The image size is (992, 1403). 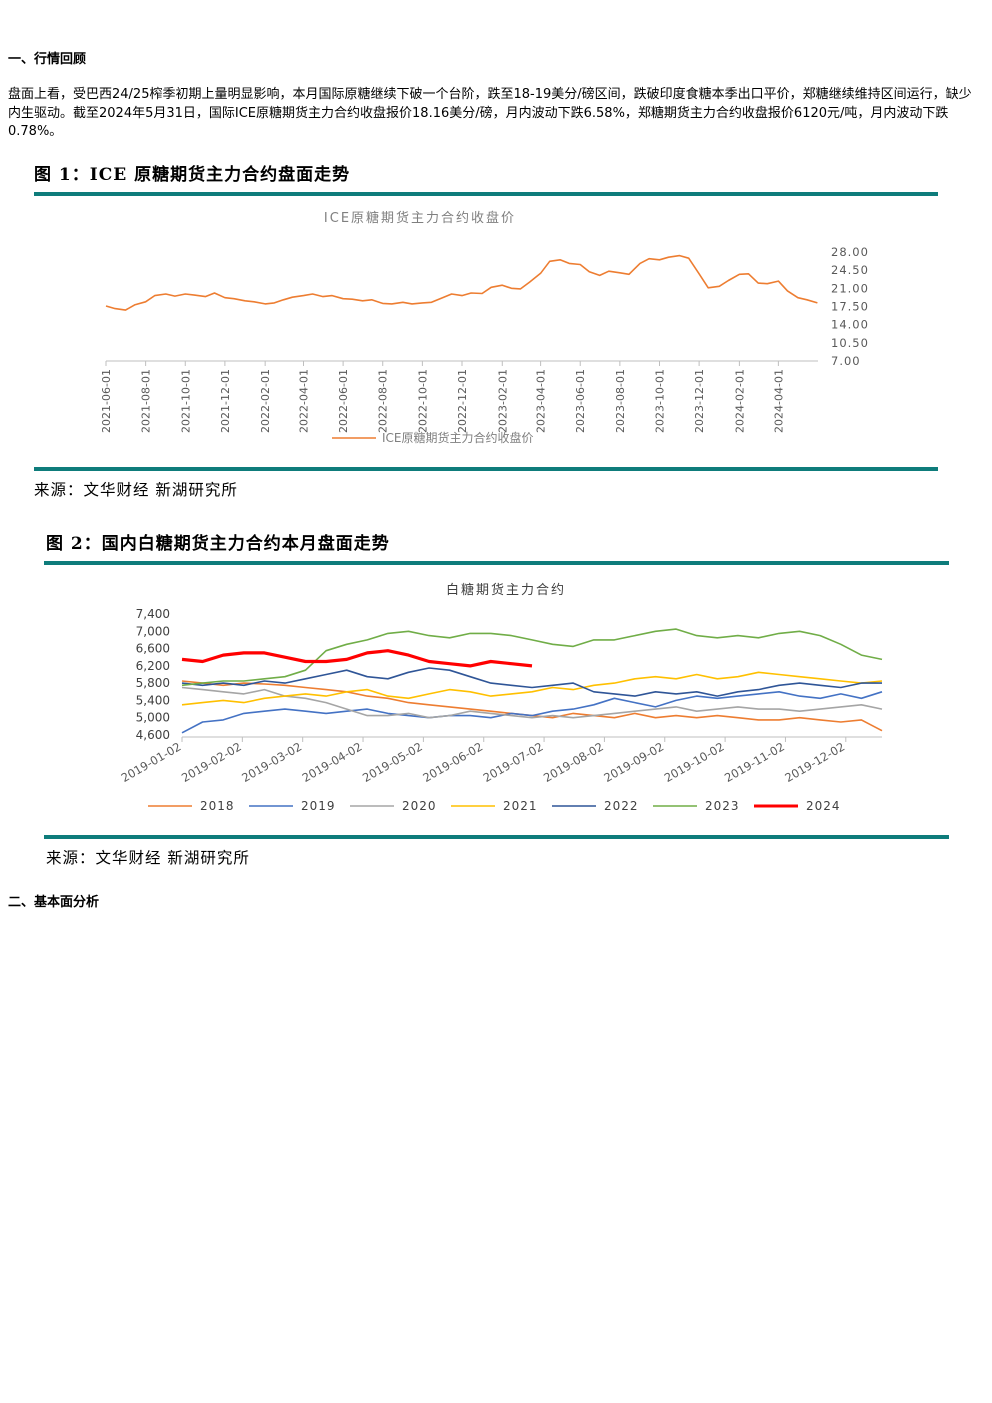 What do you see at coordinates (217, 806) in the screenshot?
I see `chart2-legend-label-2018: 2018` at bounding box center [217, 806].